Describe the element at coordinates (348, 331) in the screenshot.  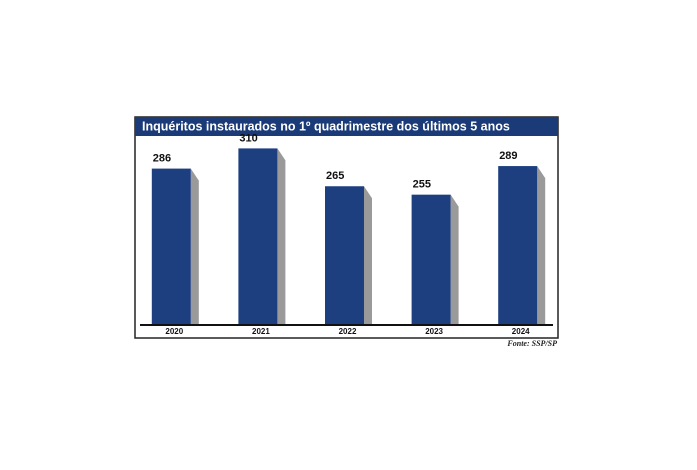
I see `x-tick-label: 2022` at that location.